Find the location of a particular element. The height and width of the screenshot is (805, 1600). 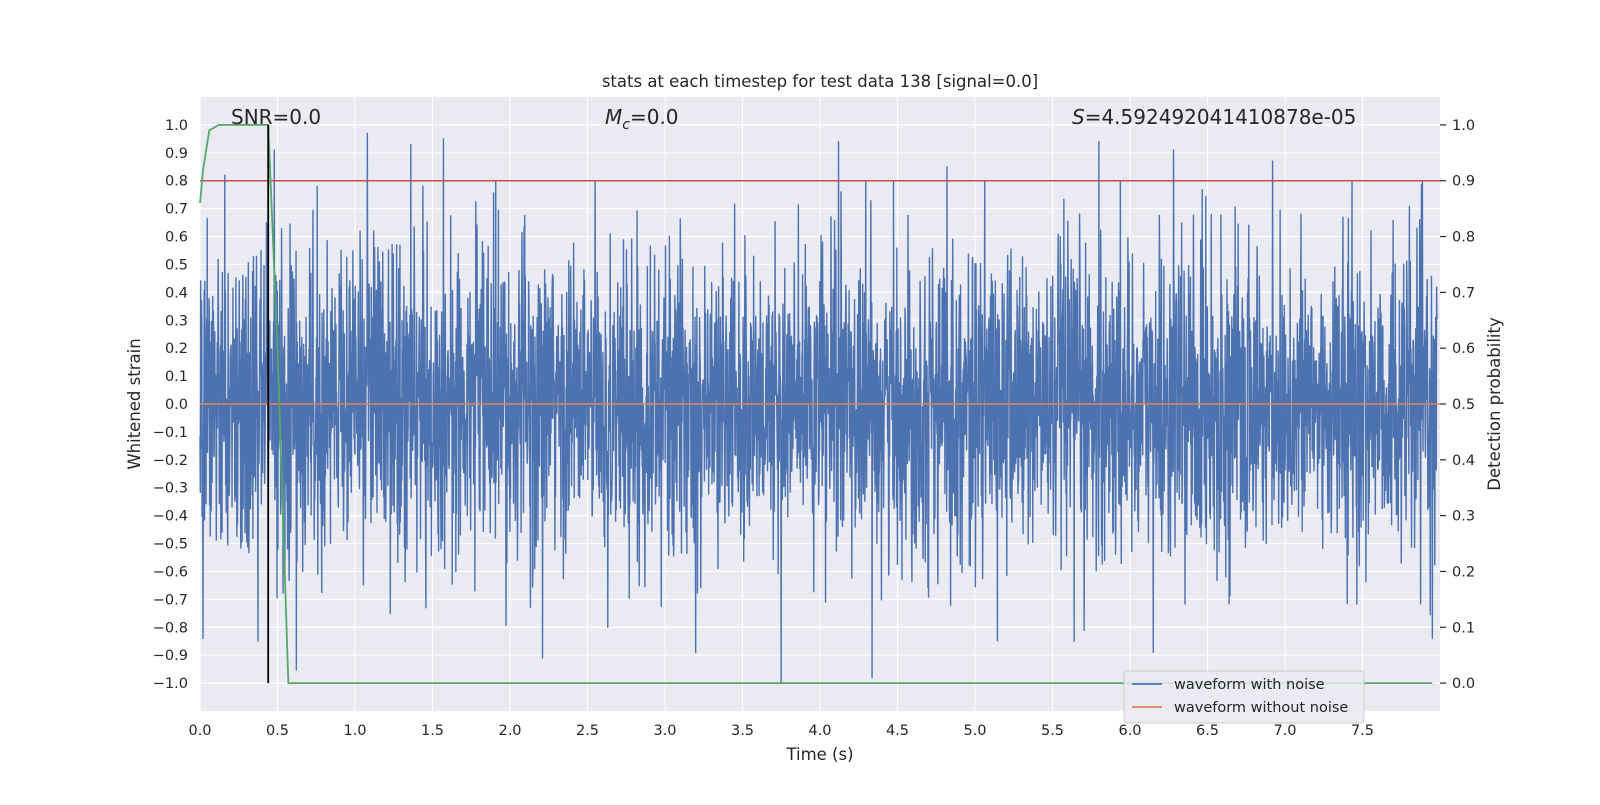

x-tick-label: 2.0 is located at coordinates (509, 731).